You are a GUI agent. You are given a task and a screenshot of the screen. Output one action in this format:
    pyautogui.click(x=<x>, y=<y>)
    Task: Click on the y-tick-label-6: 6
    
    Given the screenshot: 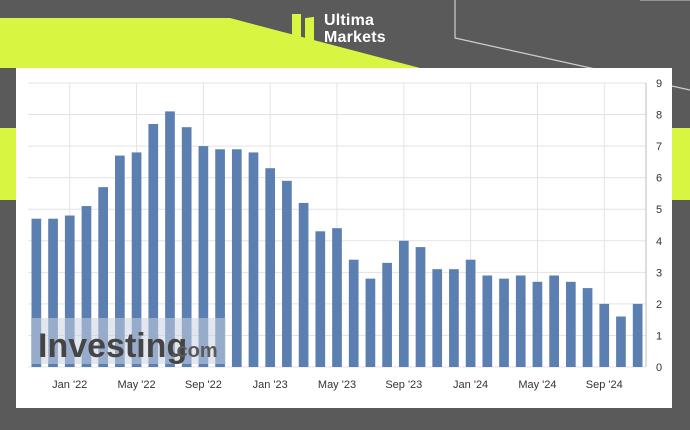 What is the action you would take?
    pyautogui.click(x=659, y=179)
    